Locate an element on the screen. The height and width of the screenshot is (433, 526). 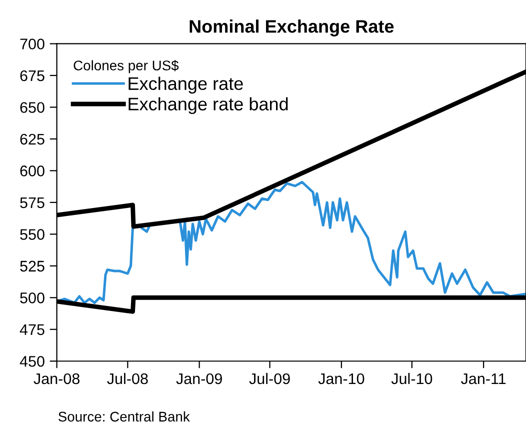
y-tick-label: 525 is located at coordinates (32, 266).